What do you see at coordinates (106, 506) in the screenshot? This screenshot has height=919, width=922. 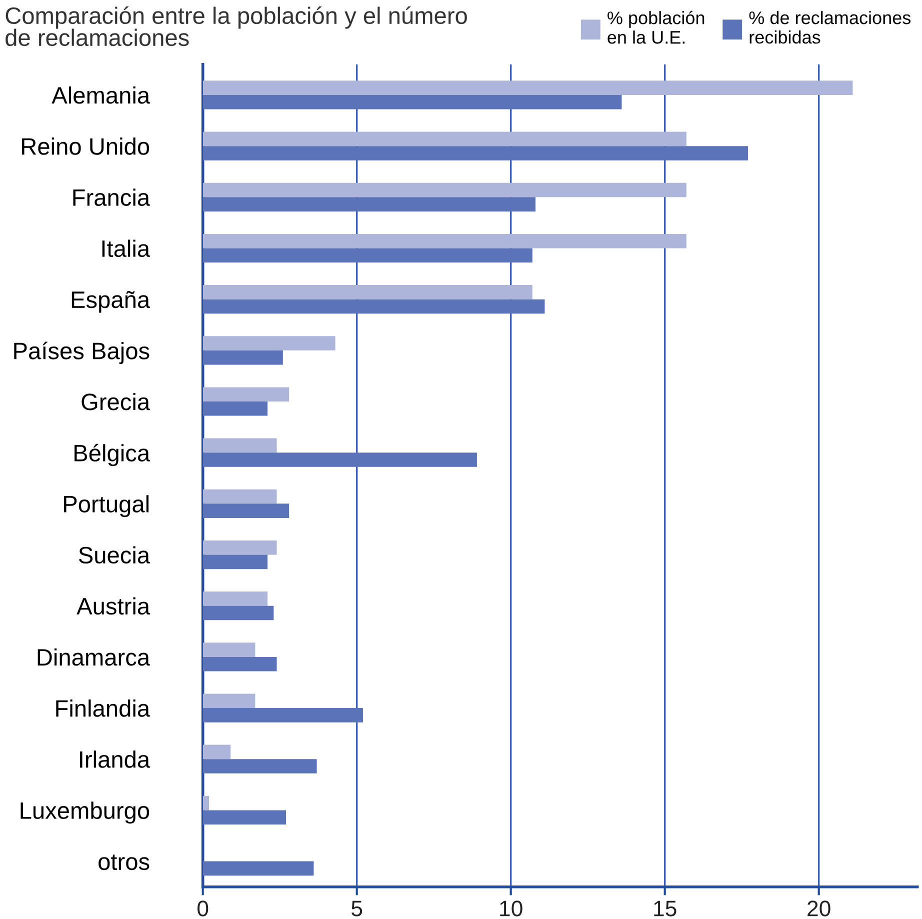 I see `y-tick-label: Portugal` at bounding box center [106, 506].